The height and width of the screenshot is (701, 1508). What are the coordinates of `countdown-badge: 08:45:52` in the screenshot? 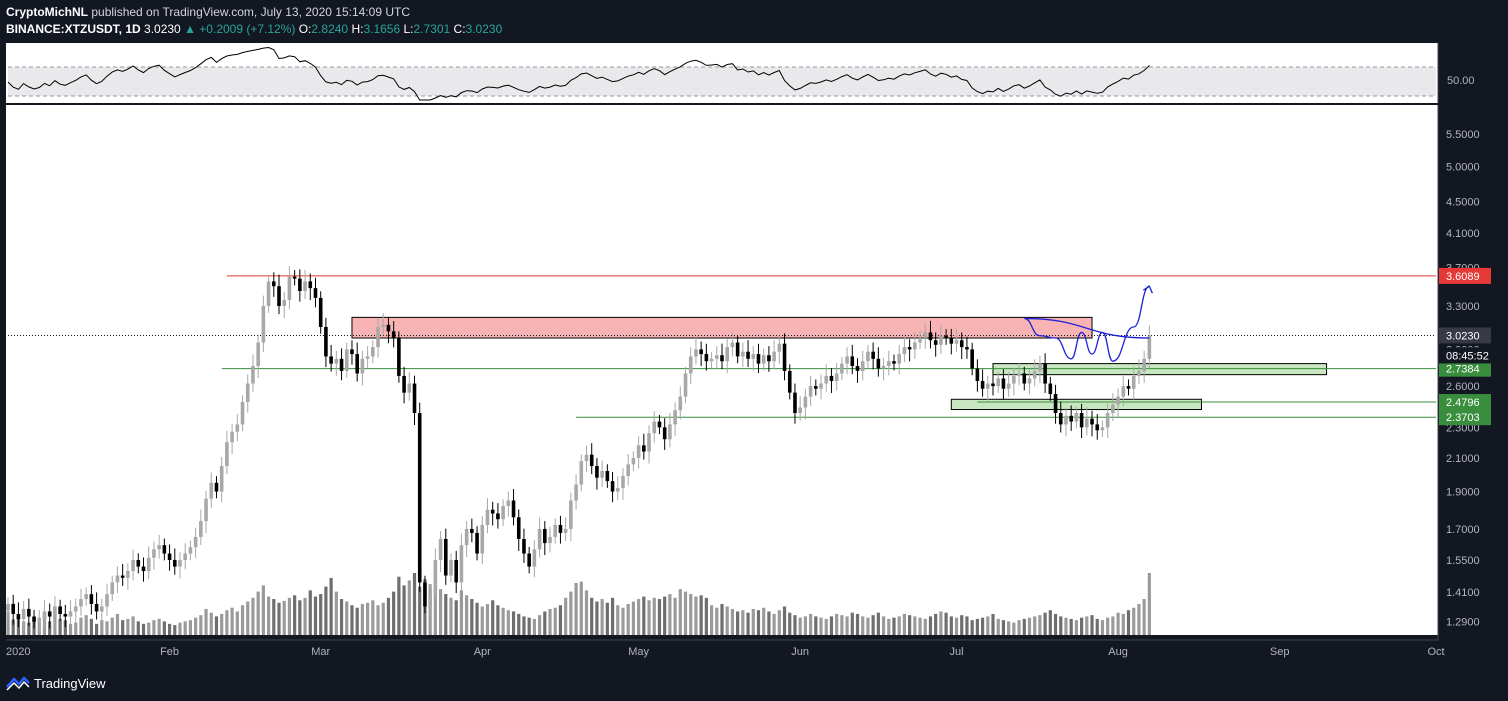 It's located at (1465, 355).